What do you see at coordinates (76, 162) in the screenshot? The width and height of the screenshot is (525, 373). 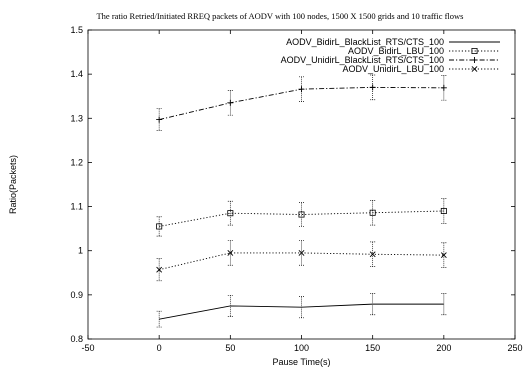 I see `y-tick-label: 1.2` at bounding box center [76, 162].